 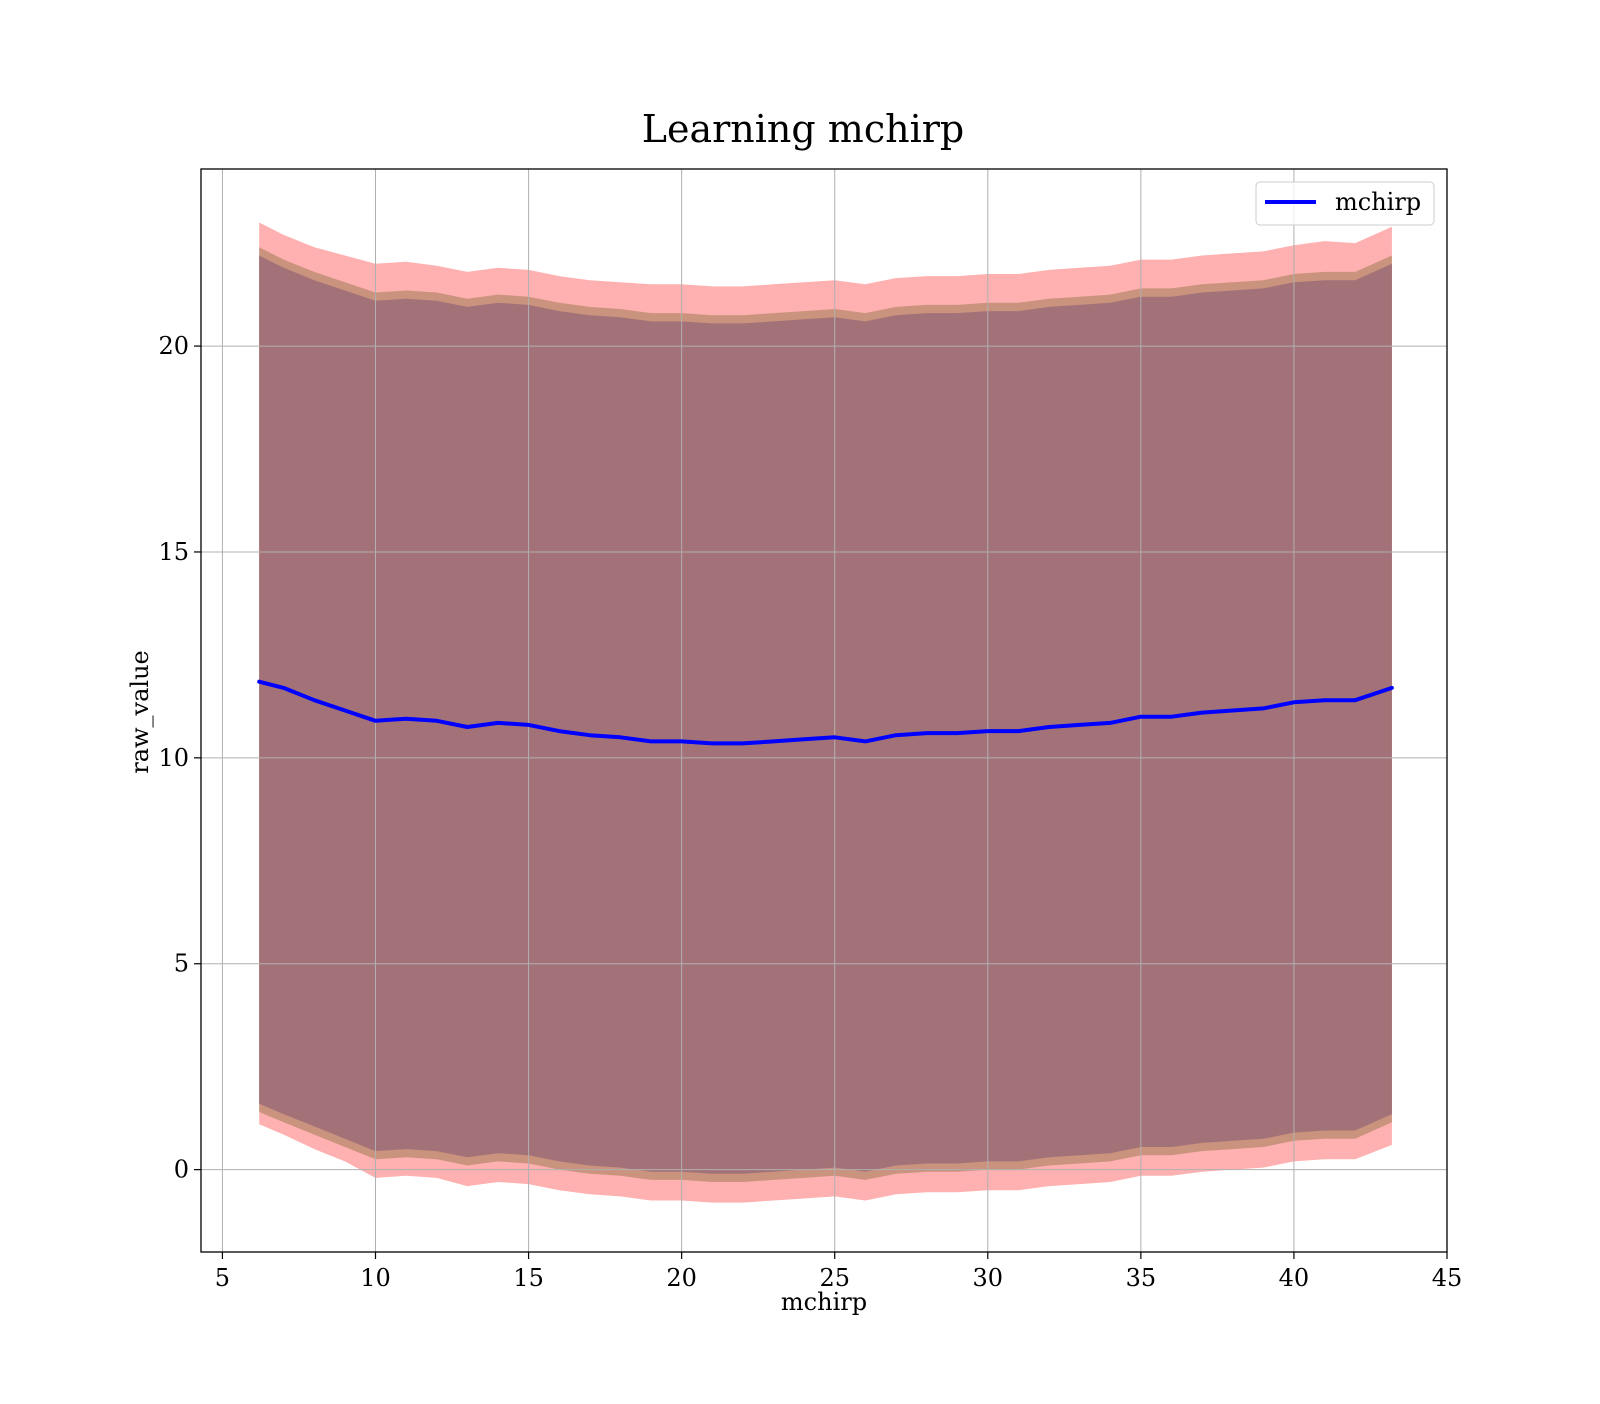 I want to click on legend-box, so click(x=1345, y=203).